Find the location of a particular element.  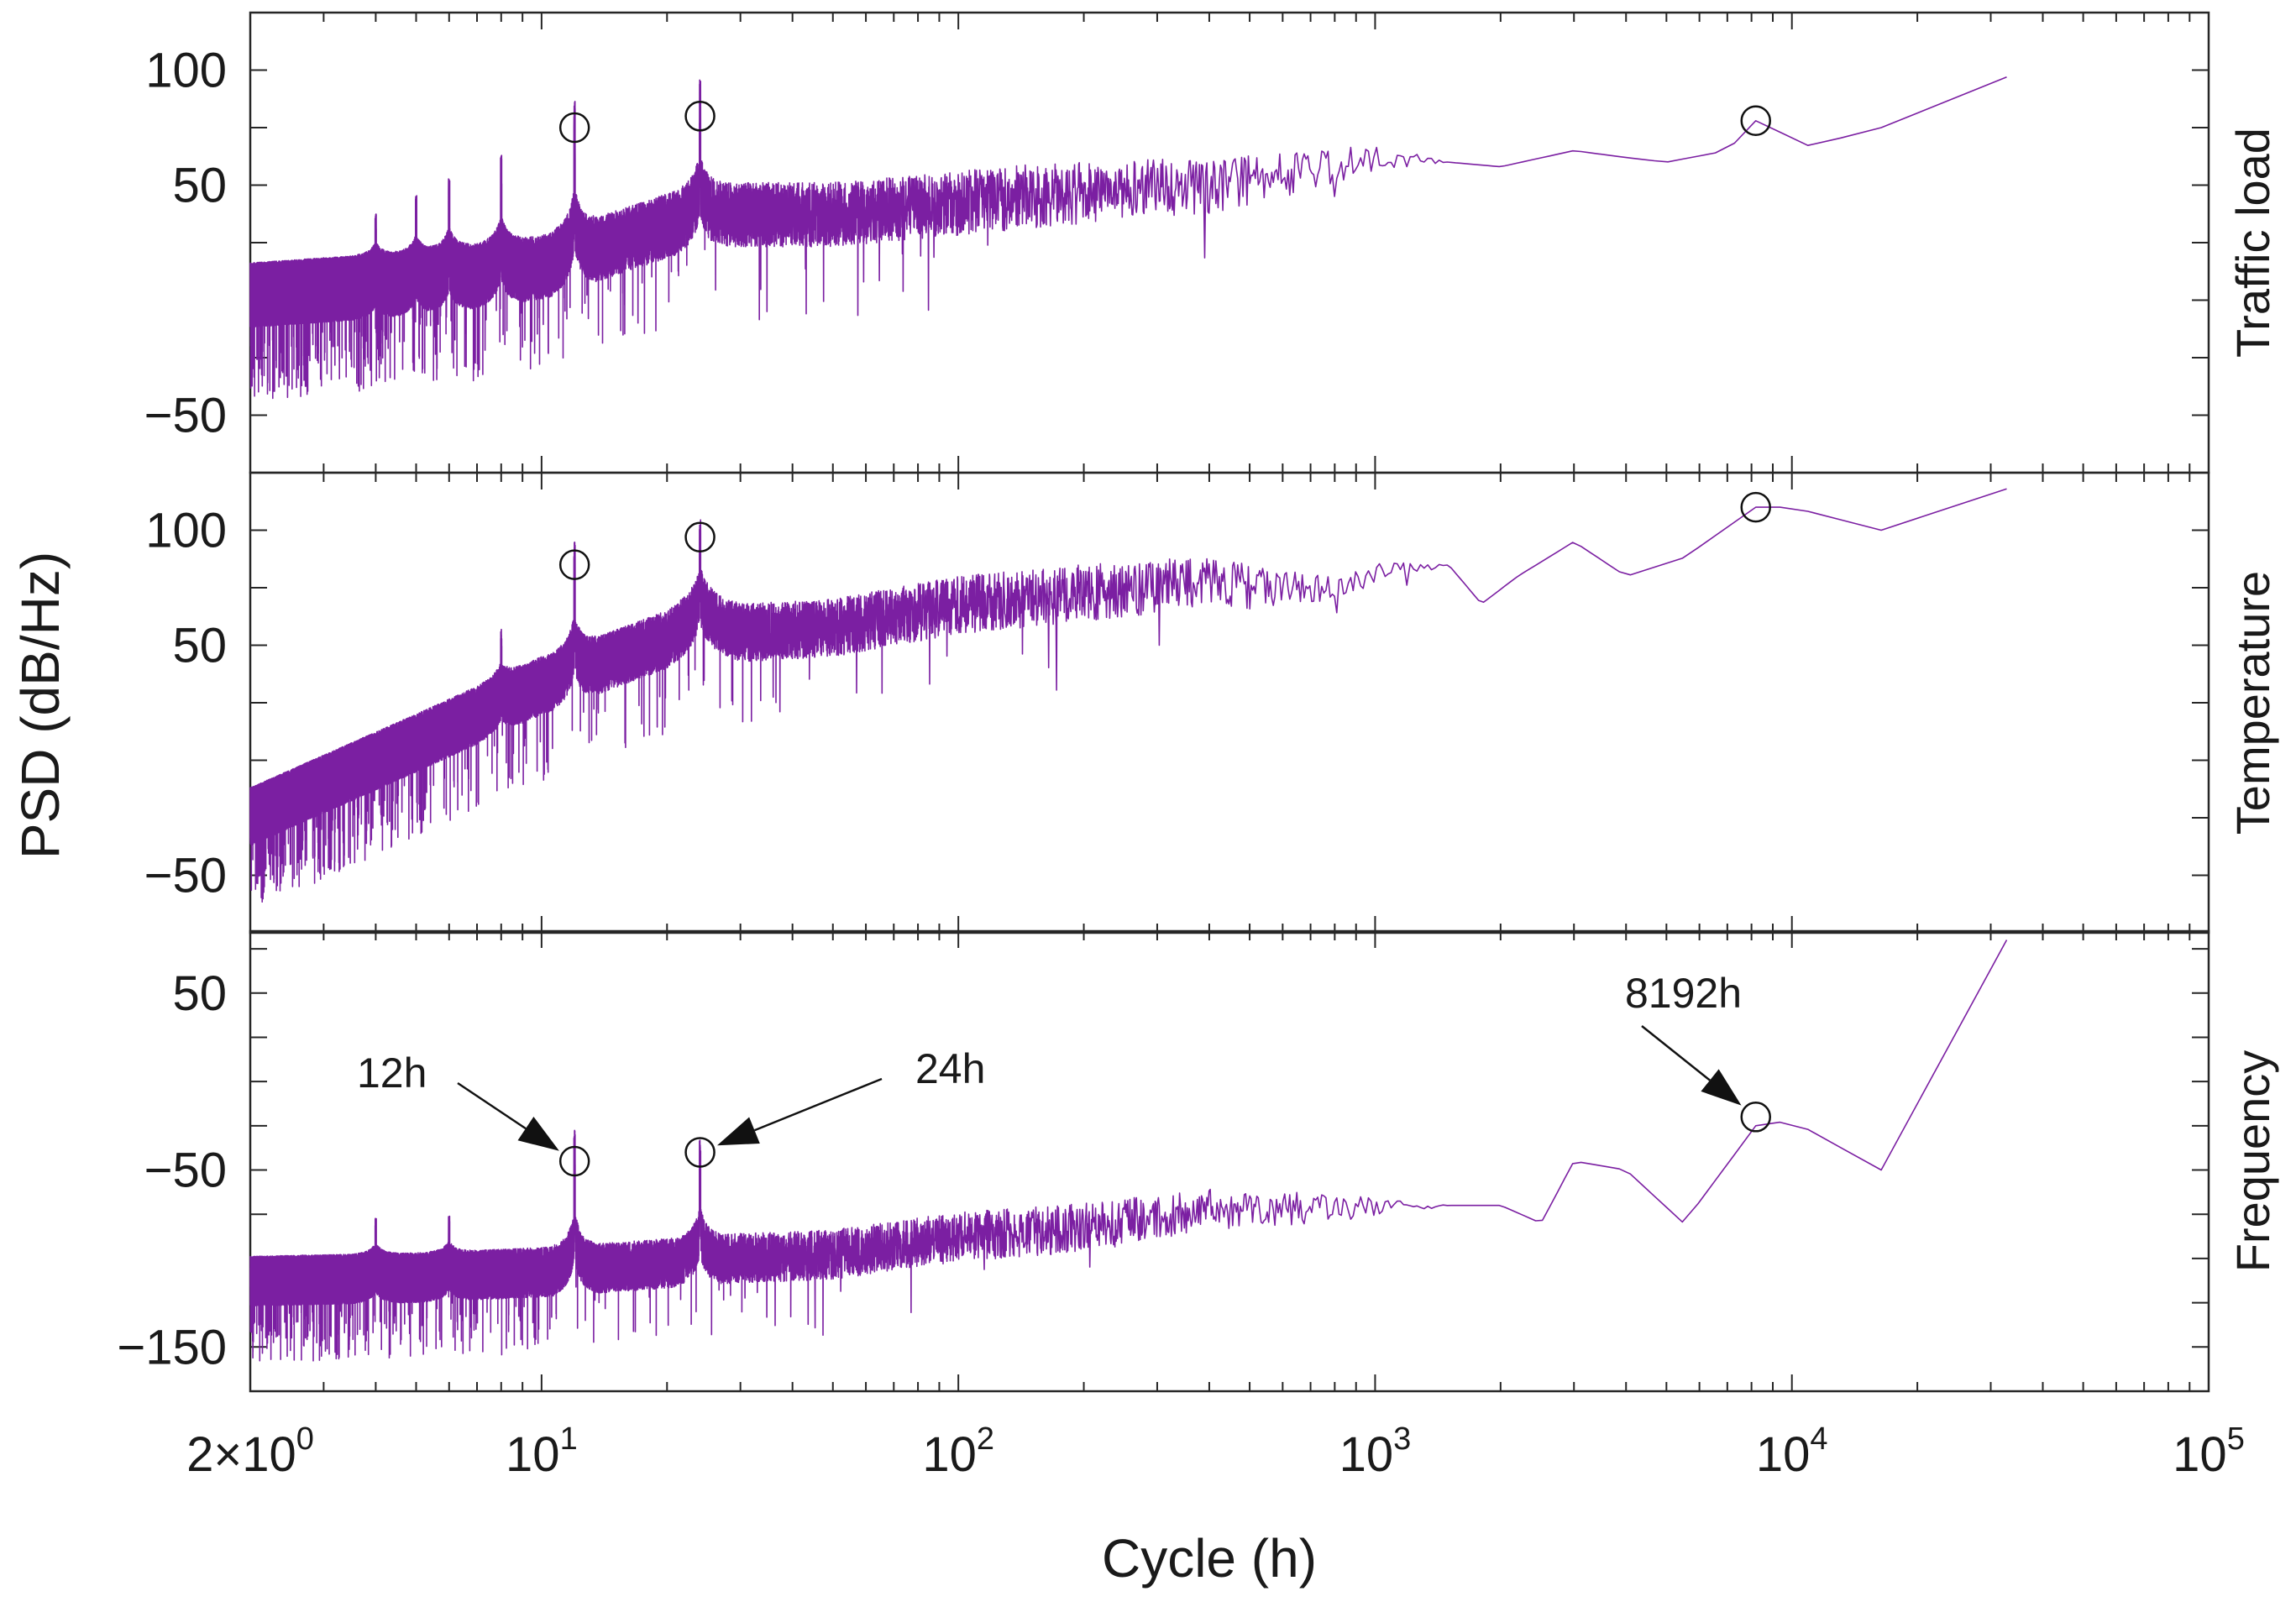

x-axis-title: Cycle (h) is located at coordinates (1209, 1558).